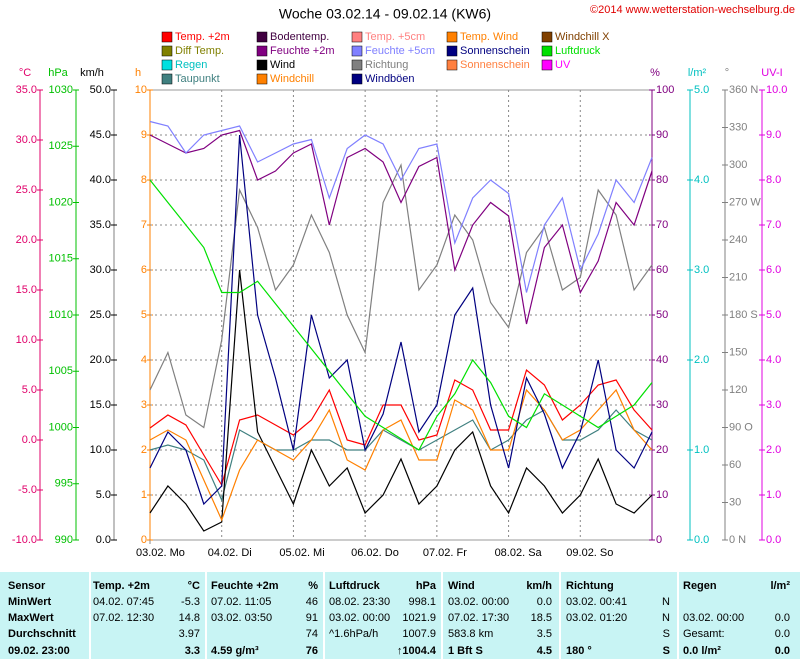  I want to click on table-cell: 03.02. 00:41, so click(596, 602).